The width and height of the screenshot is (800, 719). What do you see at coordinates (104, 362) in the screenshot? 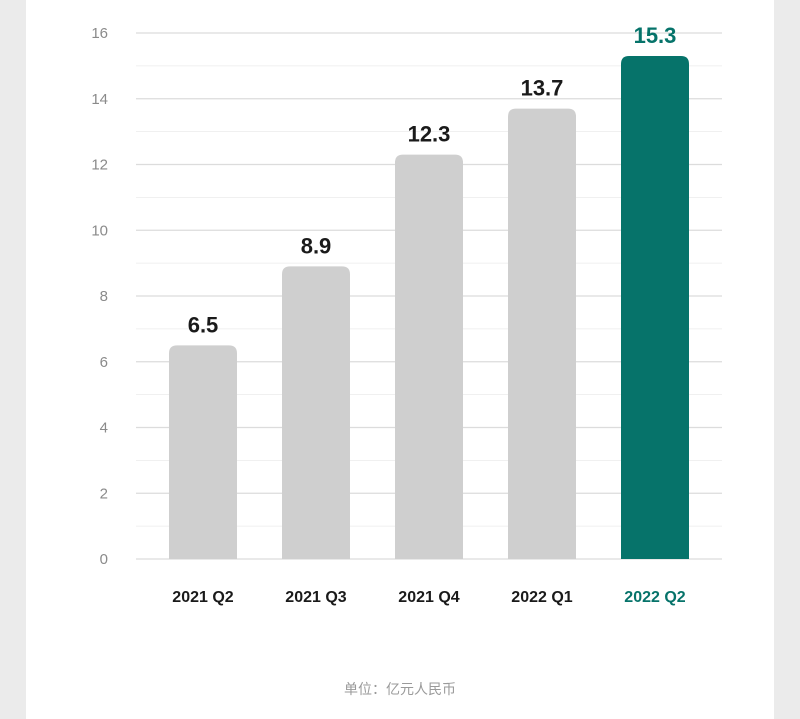
I see `y-tick-label: 6` at bounding box center [104, 362].